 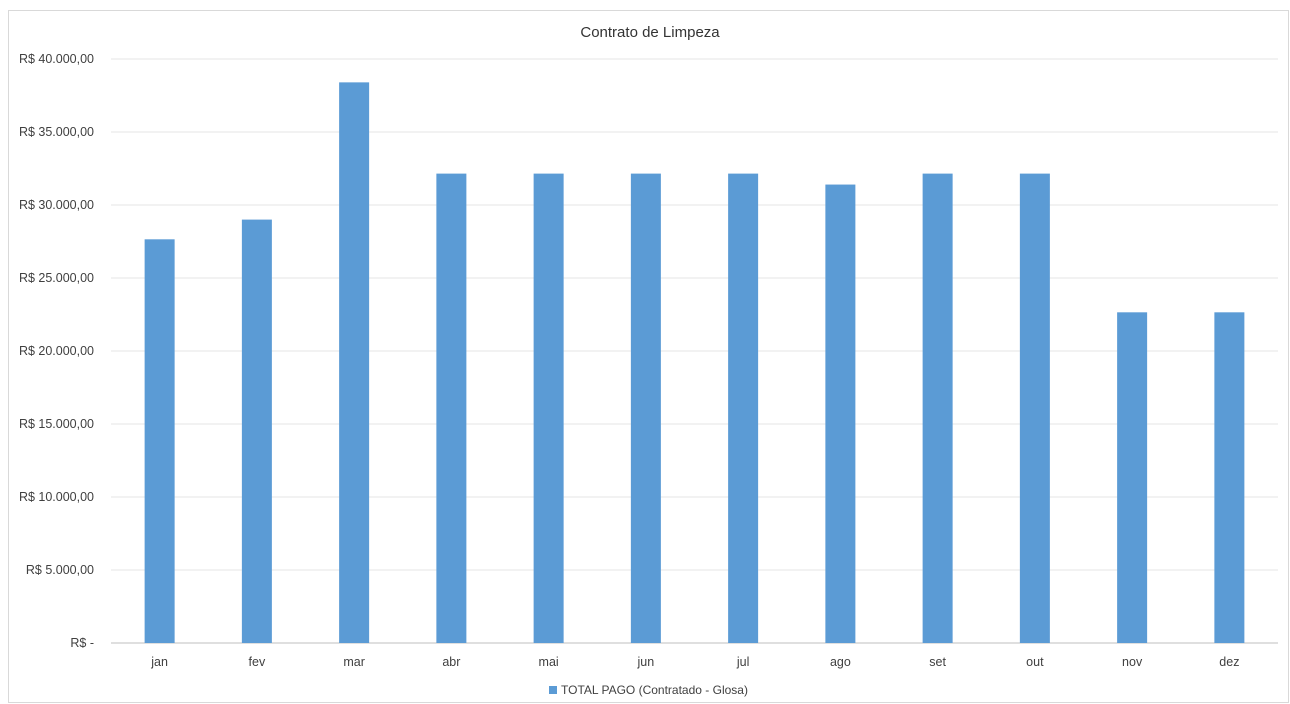 I want to click on y-tick-label: R$ -, so click(x=82, y=643).